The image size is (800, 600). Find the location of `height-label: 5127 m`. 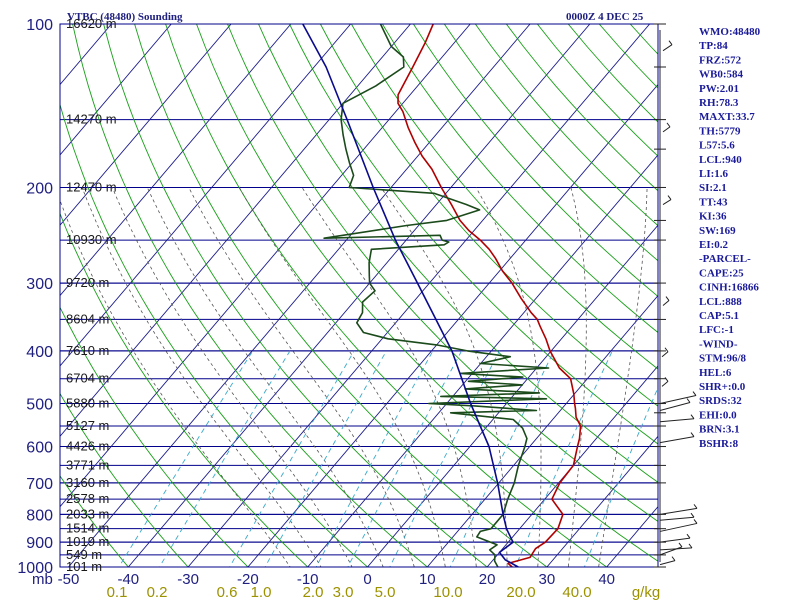

height-label: 5127 m is located at coordinates (87, 425).